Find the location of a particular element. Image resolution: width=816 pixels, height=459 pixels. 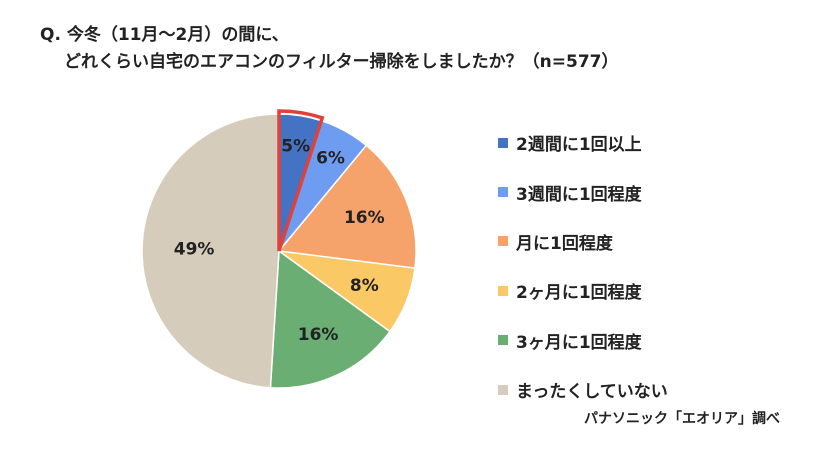

legend-label: 3ヶ月に1回程度 is located at coordinates (579, 342).